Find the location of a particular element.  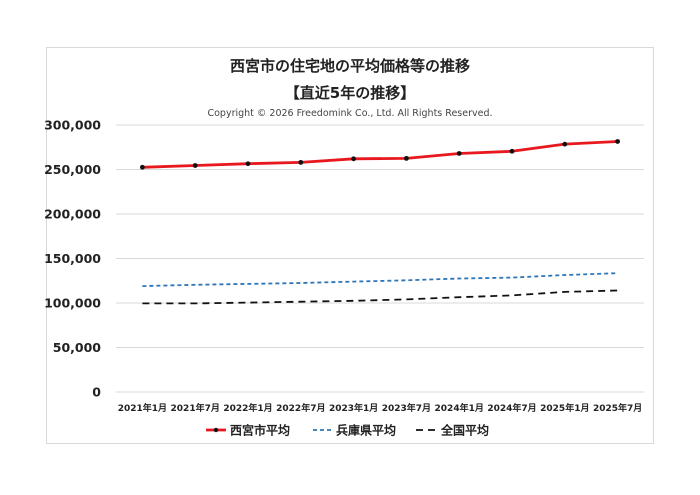

x-tick-label: 2024年7月 is located at coordinates (511, 408).